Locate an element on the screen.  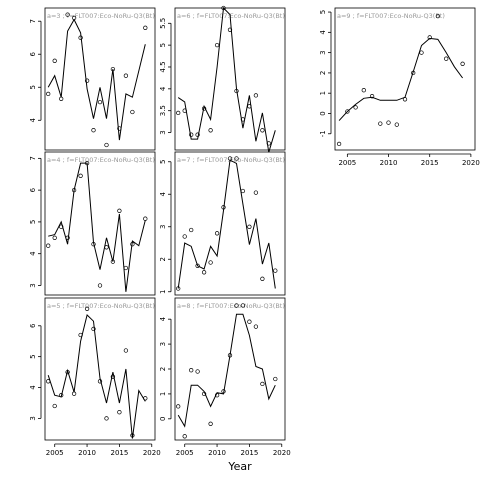
x-axis-label: Year is located at coordinates (239, 466).